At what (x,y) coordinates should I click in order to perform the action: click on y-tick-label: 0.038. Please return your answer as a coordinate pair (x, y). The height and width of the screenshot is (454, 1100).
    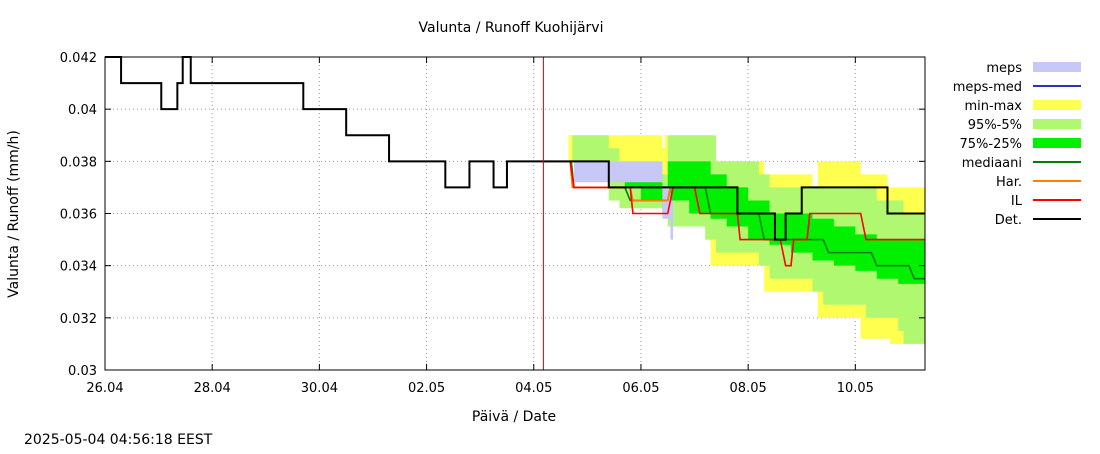
    Looking at the image, I should click on (78, 162).